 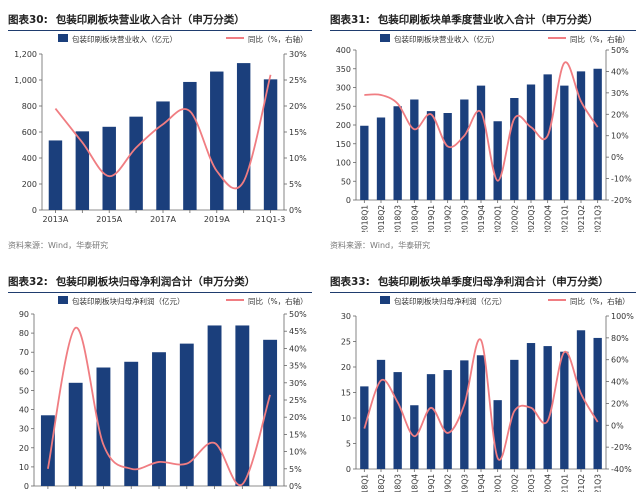 I want to click on y-tick-label-right: 40%, so click(x=620, y=71).